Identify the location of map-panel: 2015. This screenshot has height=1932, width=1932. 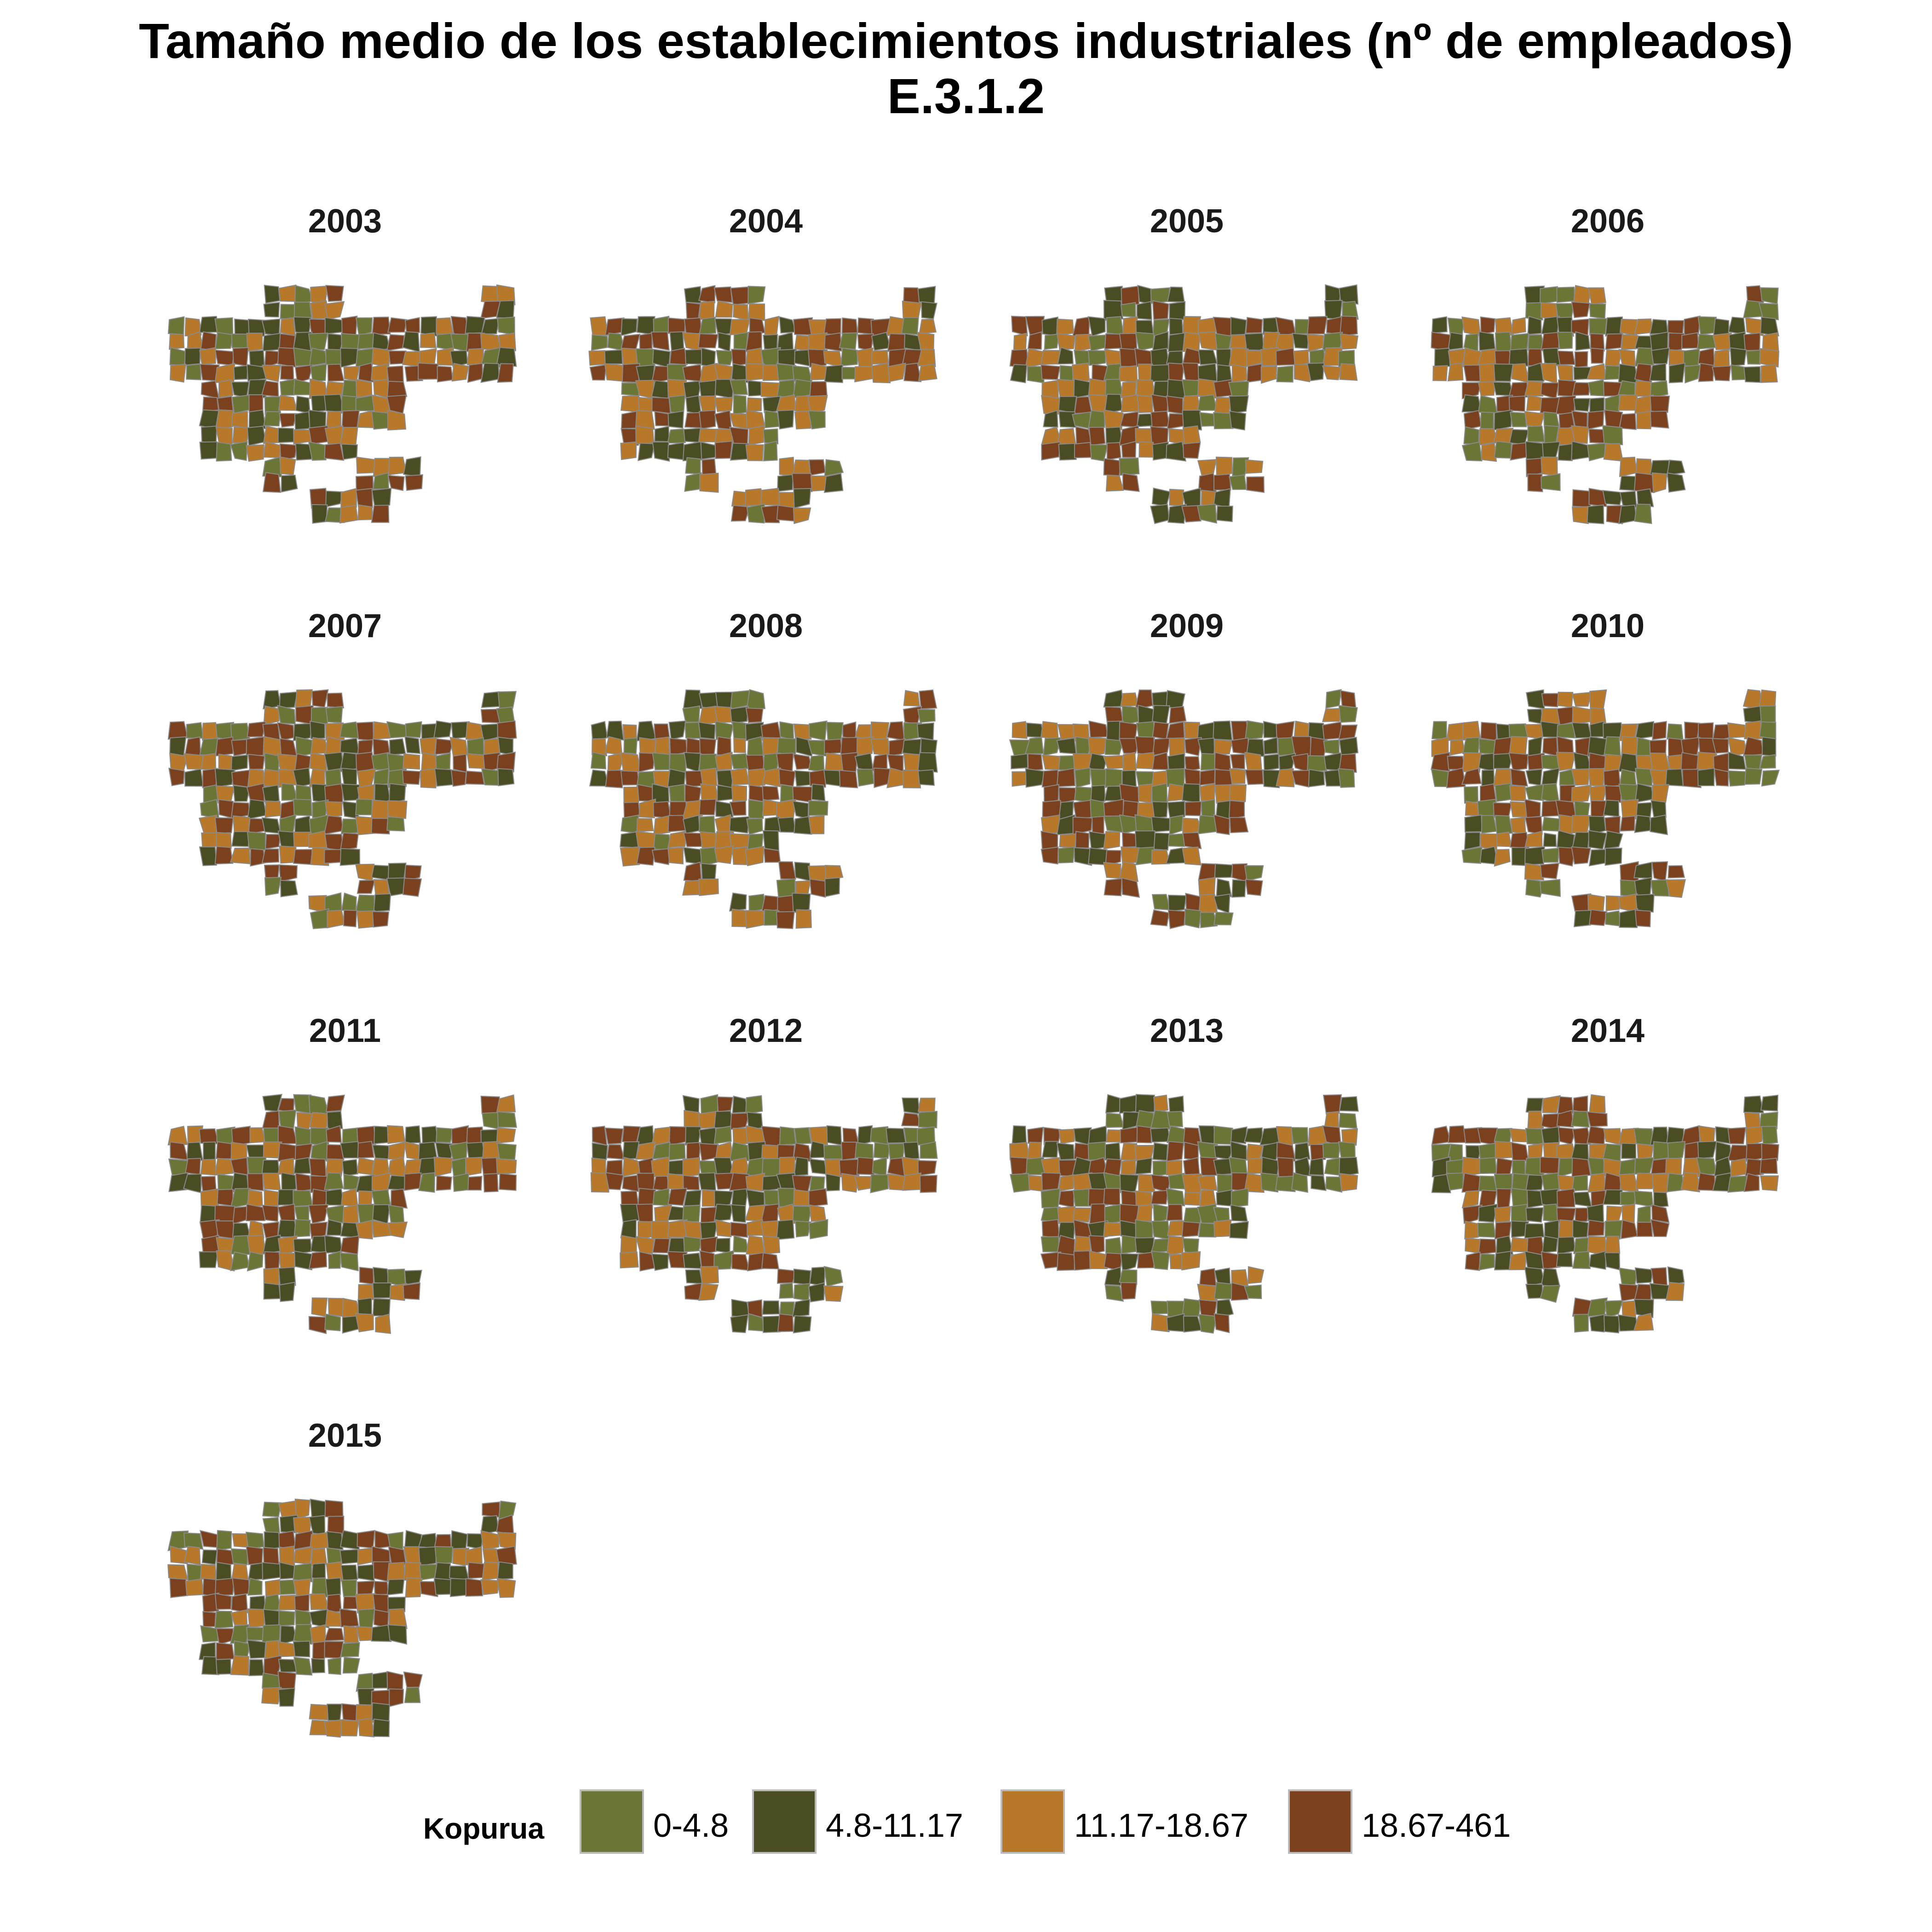
(345, 1601).